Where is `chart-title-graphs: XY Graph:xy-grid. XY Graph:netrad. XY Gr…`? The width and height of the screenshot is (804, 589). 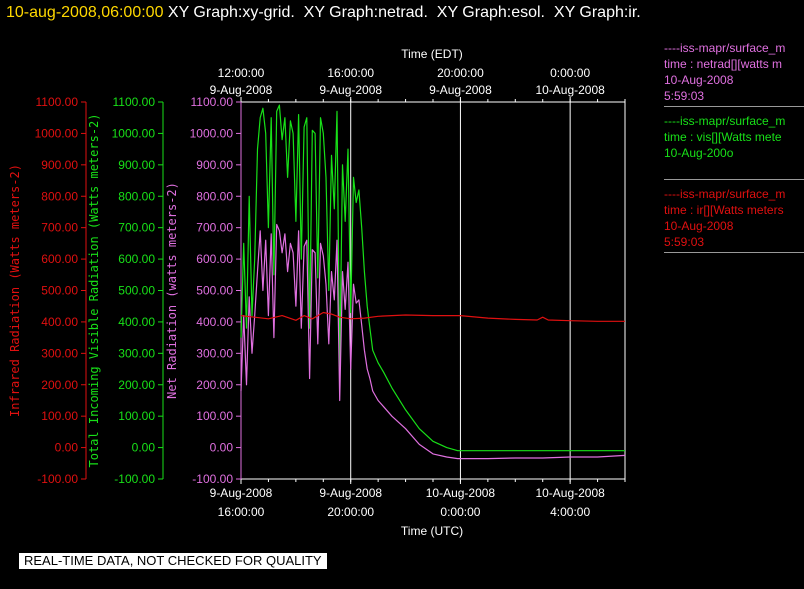
chart-title-graphs: XY Graph:xy-grid. XY Graph:netrad. XY Gr… is located at coordinates (402, 12).